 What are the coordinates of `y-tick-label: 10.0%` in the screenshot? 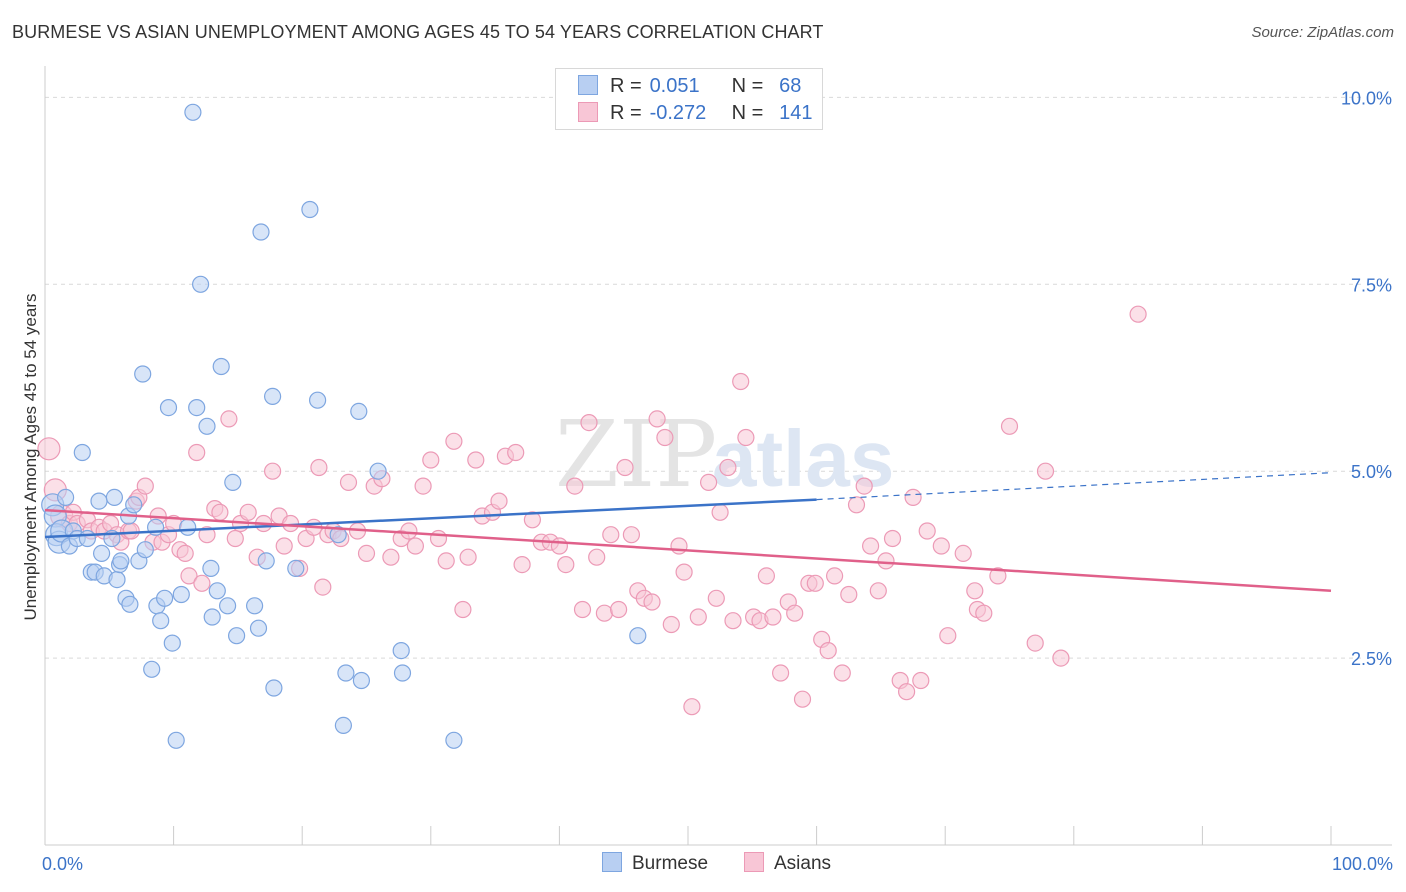 It's located at (1366, 98).